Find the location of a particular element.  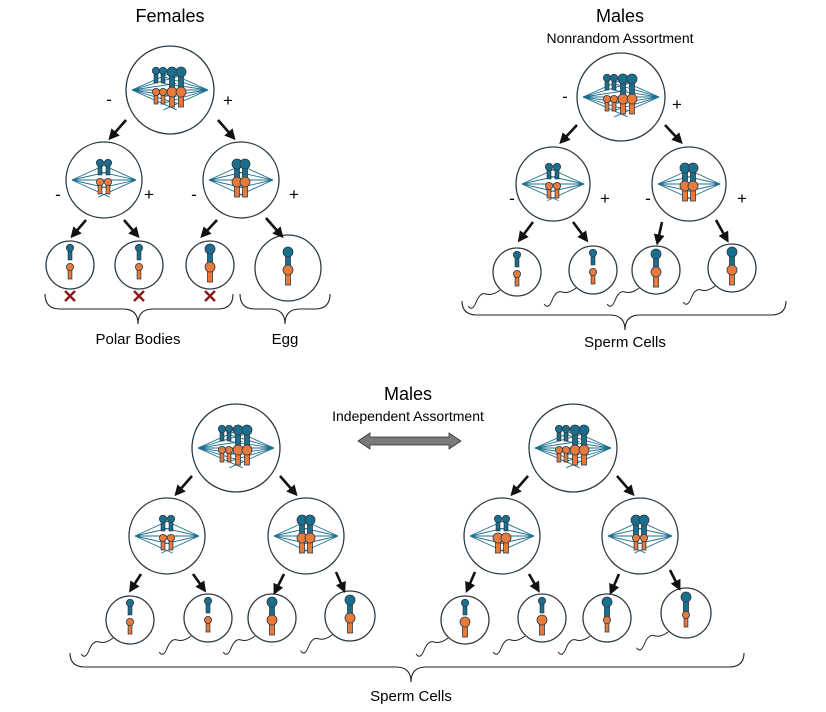

sperm-cells-bottom-label: Sperm Cells is located at coordinates (411, 696).